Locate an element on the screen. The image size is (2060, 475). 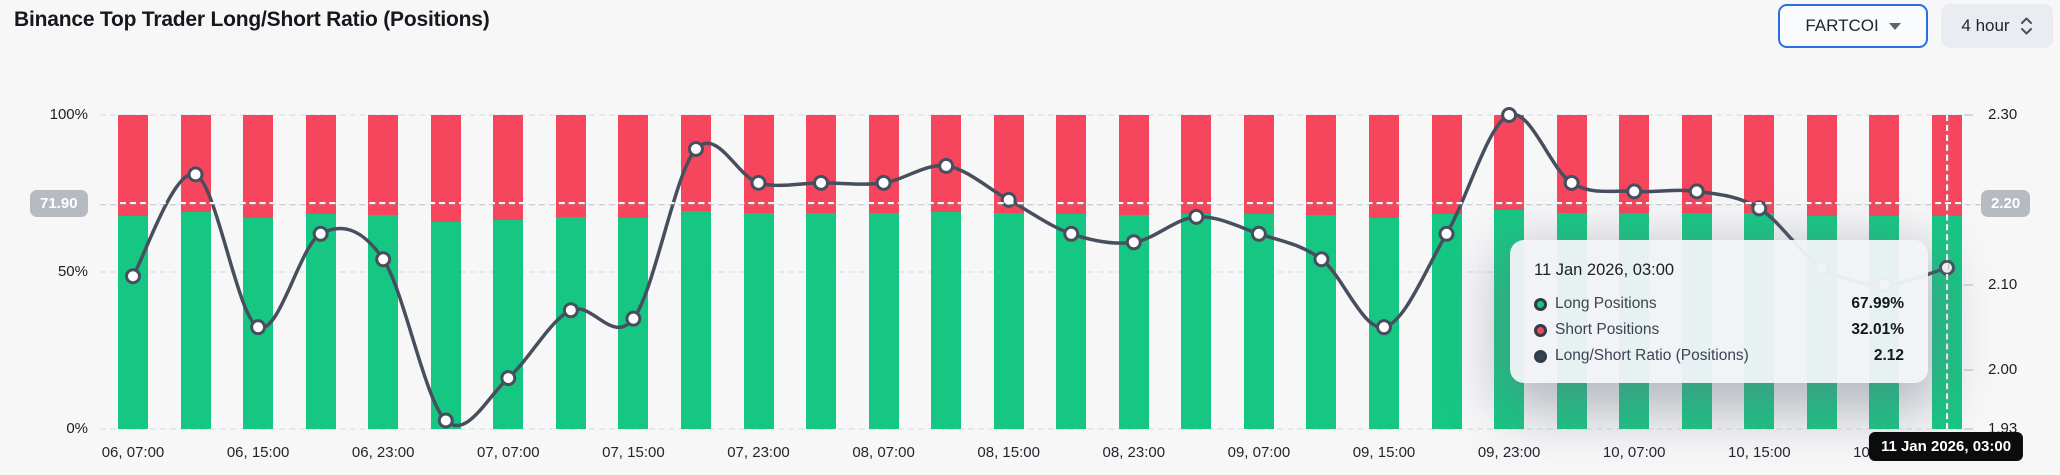
right-axis-label: 2.30 is located at coordinates (2003, 114).